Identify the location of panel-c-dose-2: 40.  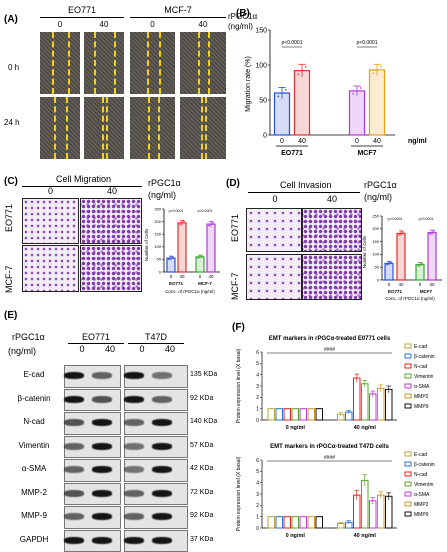
(112, 191).